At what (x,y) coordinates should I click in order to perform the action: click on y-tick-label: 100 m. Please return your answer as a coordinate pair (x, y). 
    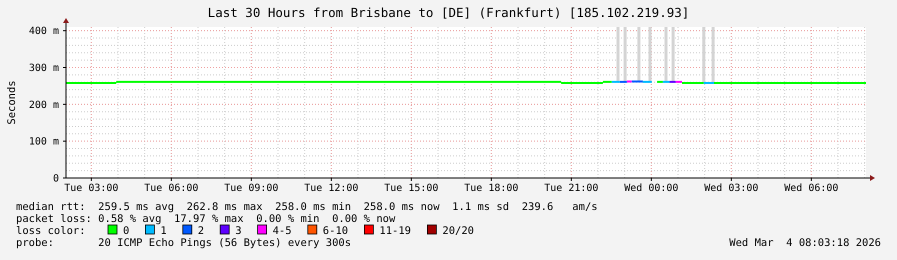
    Looking at the image, I should click on (43, 142).